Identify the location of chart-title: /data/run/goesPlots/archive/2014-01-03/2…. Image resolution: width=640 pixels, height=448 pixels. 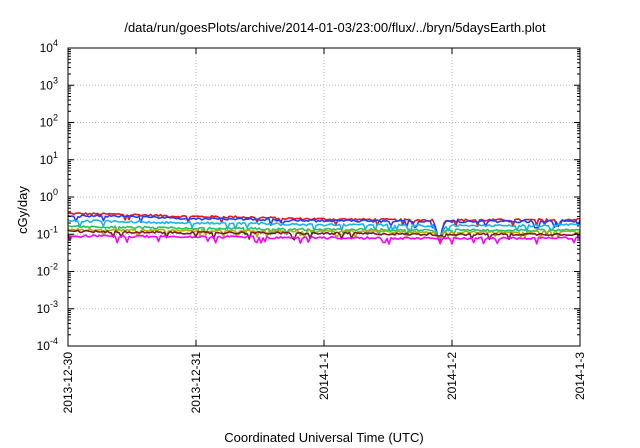
(335, 27).